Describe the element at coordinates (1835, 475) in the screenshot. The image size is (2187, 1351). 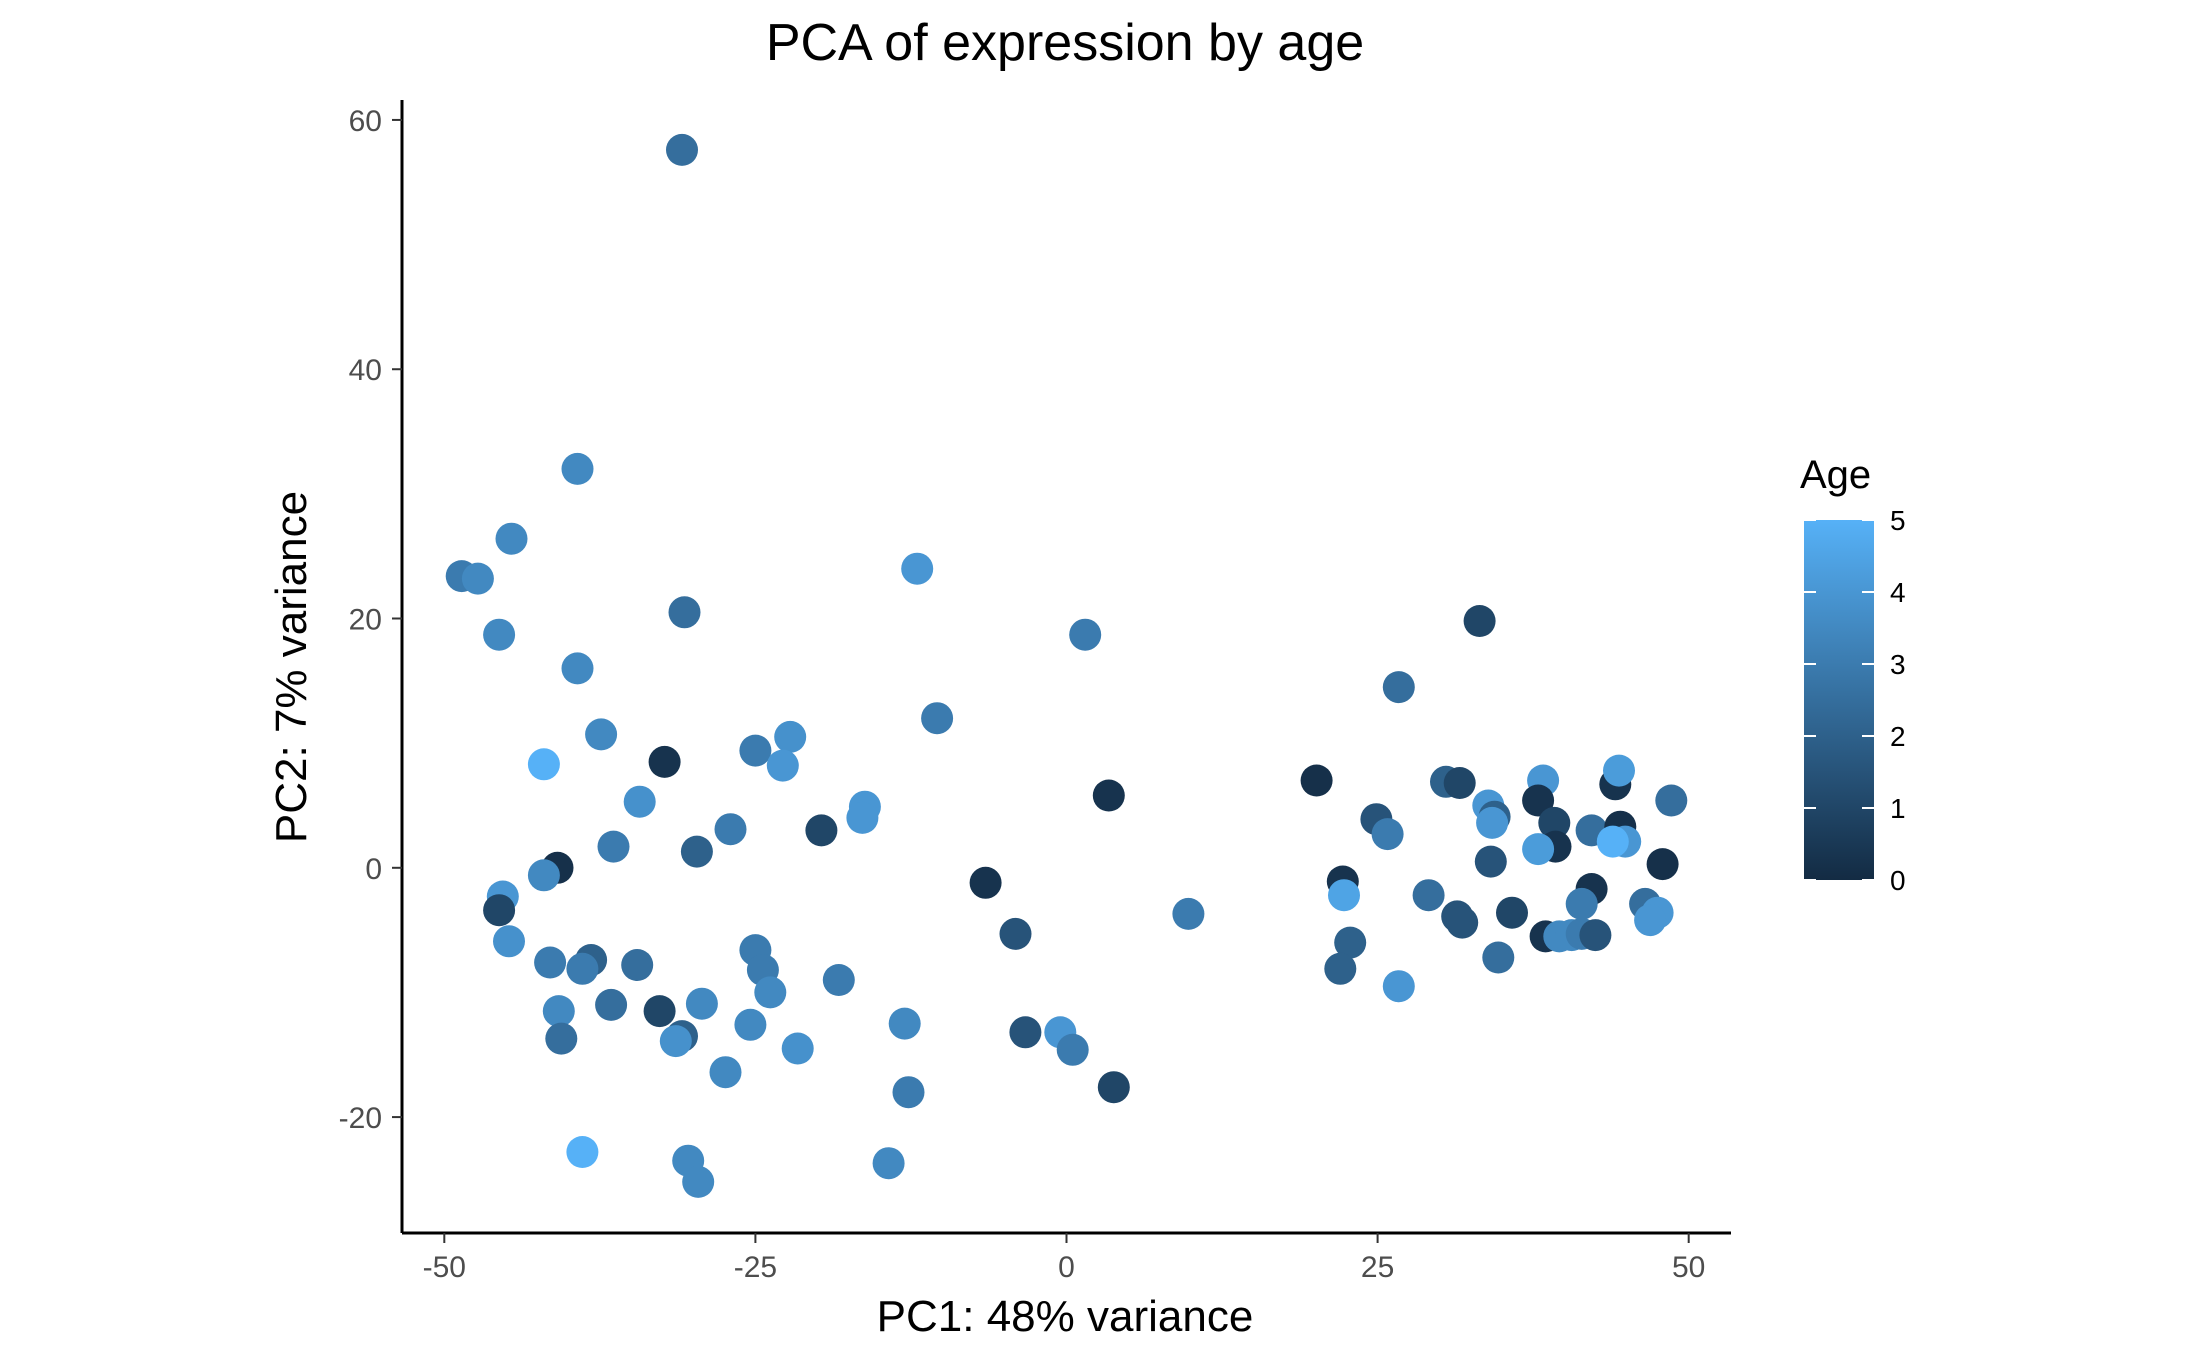
I see `legend-title: Age` at that location.